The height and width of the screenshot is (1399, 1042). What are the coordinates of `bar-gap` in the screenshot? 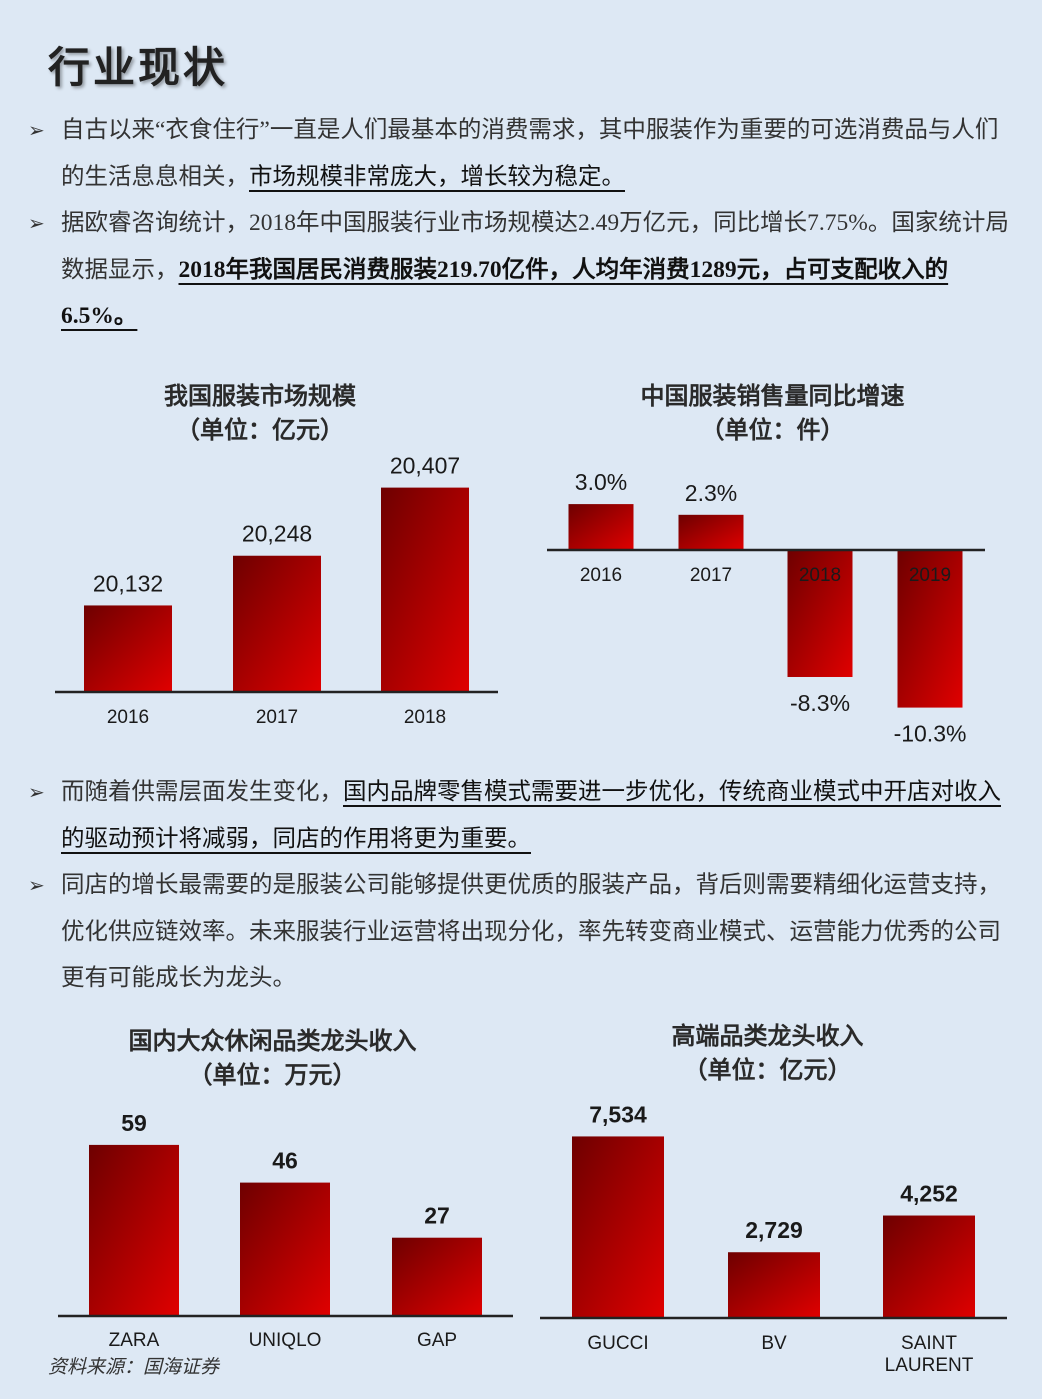 It's located at (437, 1276).